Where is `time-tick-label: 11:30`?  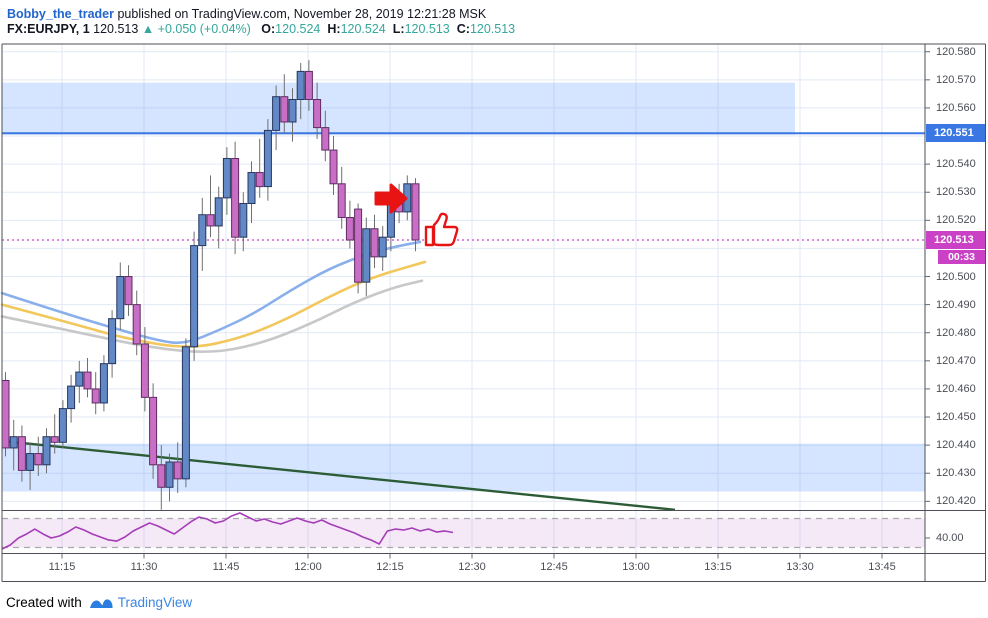
time-tick-label: 11:30 is located at coordinates (144, 567).